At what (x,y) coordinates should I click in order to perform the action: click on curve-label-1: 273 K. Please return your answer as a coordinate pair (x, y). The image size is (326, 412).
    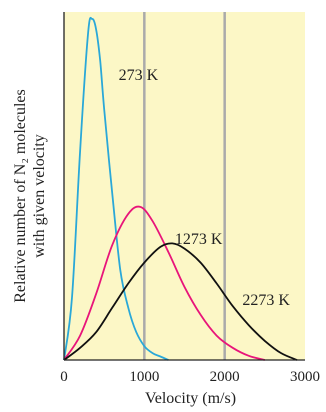
    Looking at the image, I should click on (139, 75).